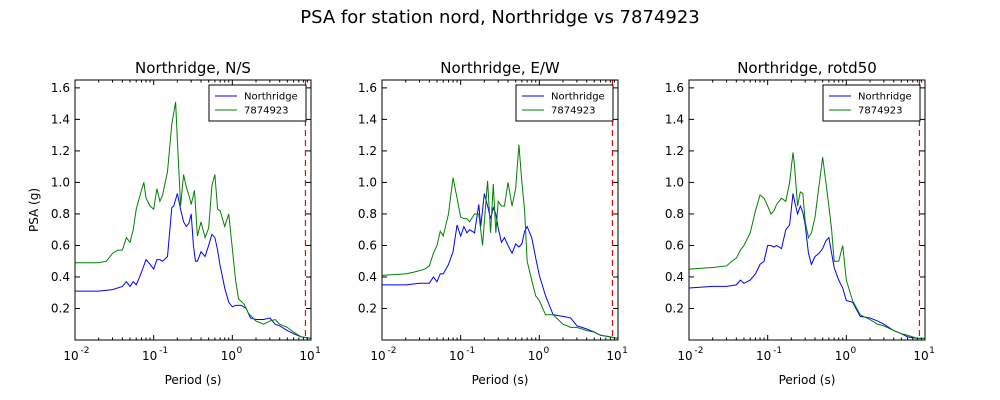 This screenshot has width=1000, height=400. I want to click on panel-title: Northridge, E/W, so click(500, 68).